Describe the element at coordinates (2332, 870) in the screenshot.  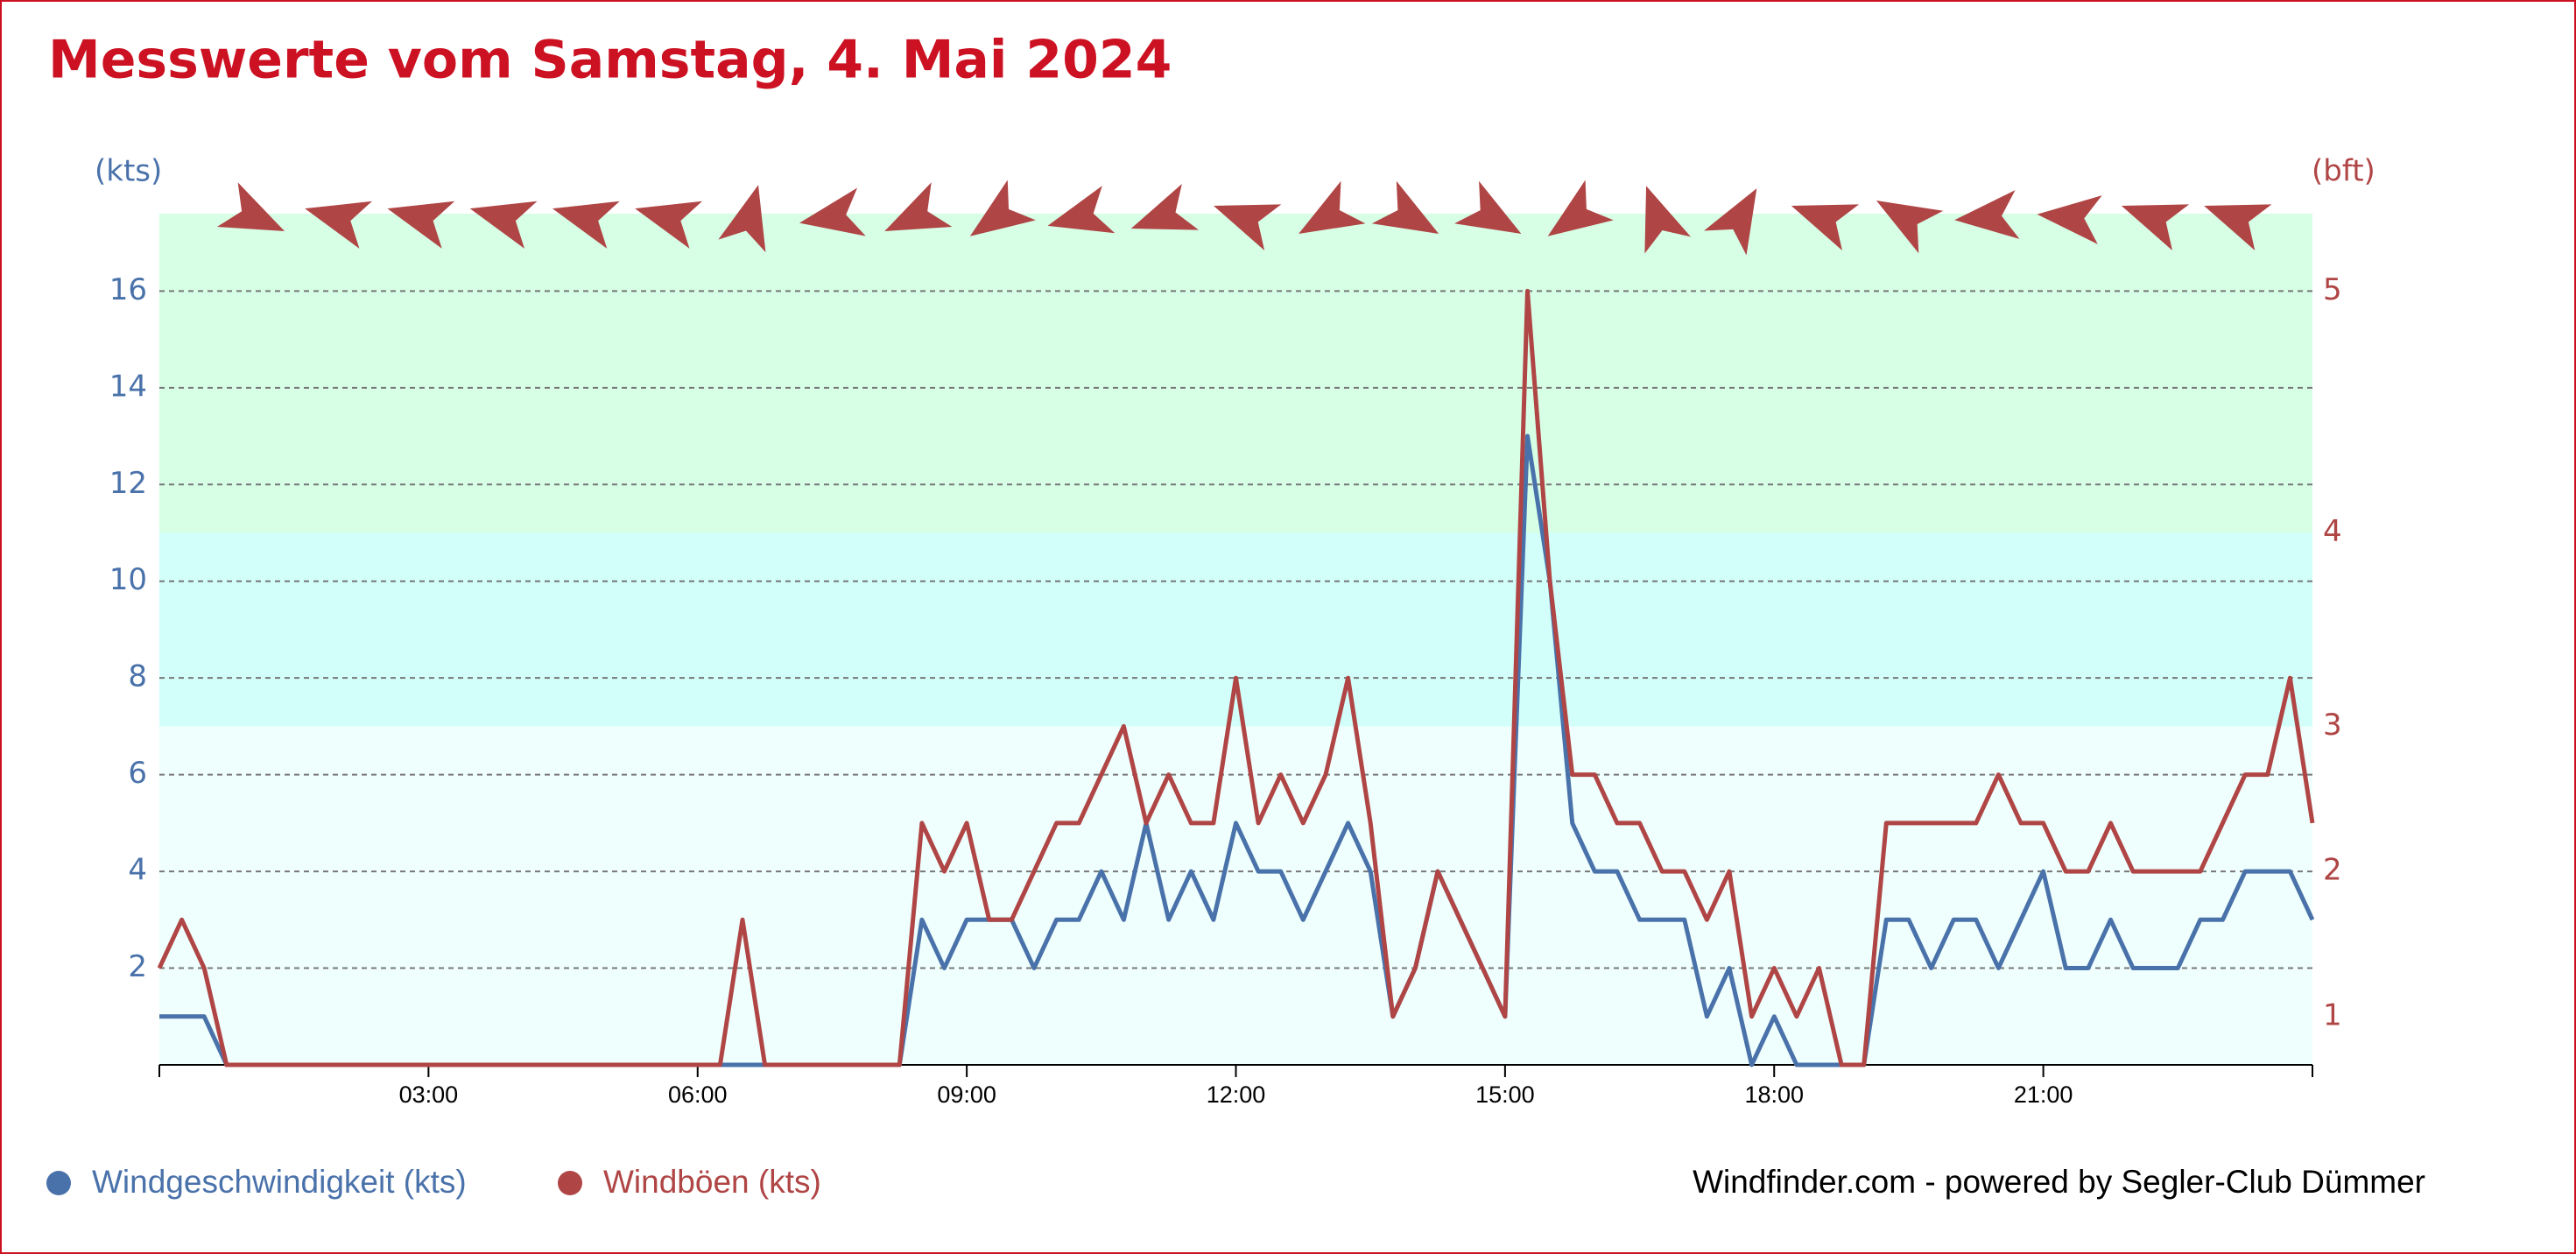
I see `y2-tick-label: 2` at that location.